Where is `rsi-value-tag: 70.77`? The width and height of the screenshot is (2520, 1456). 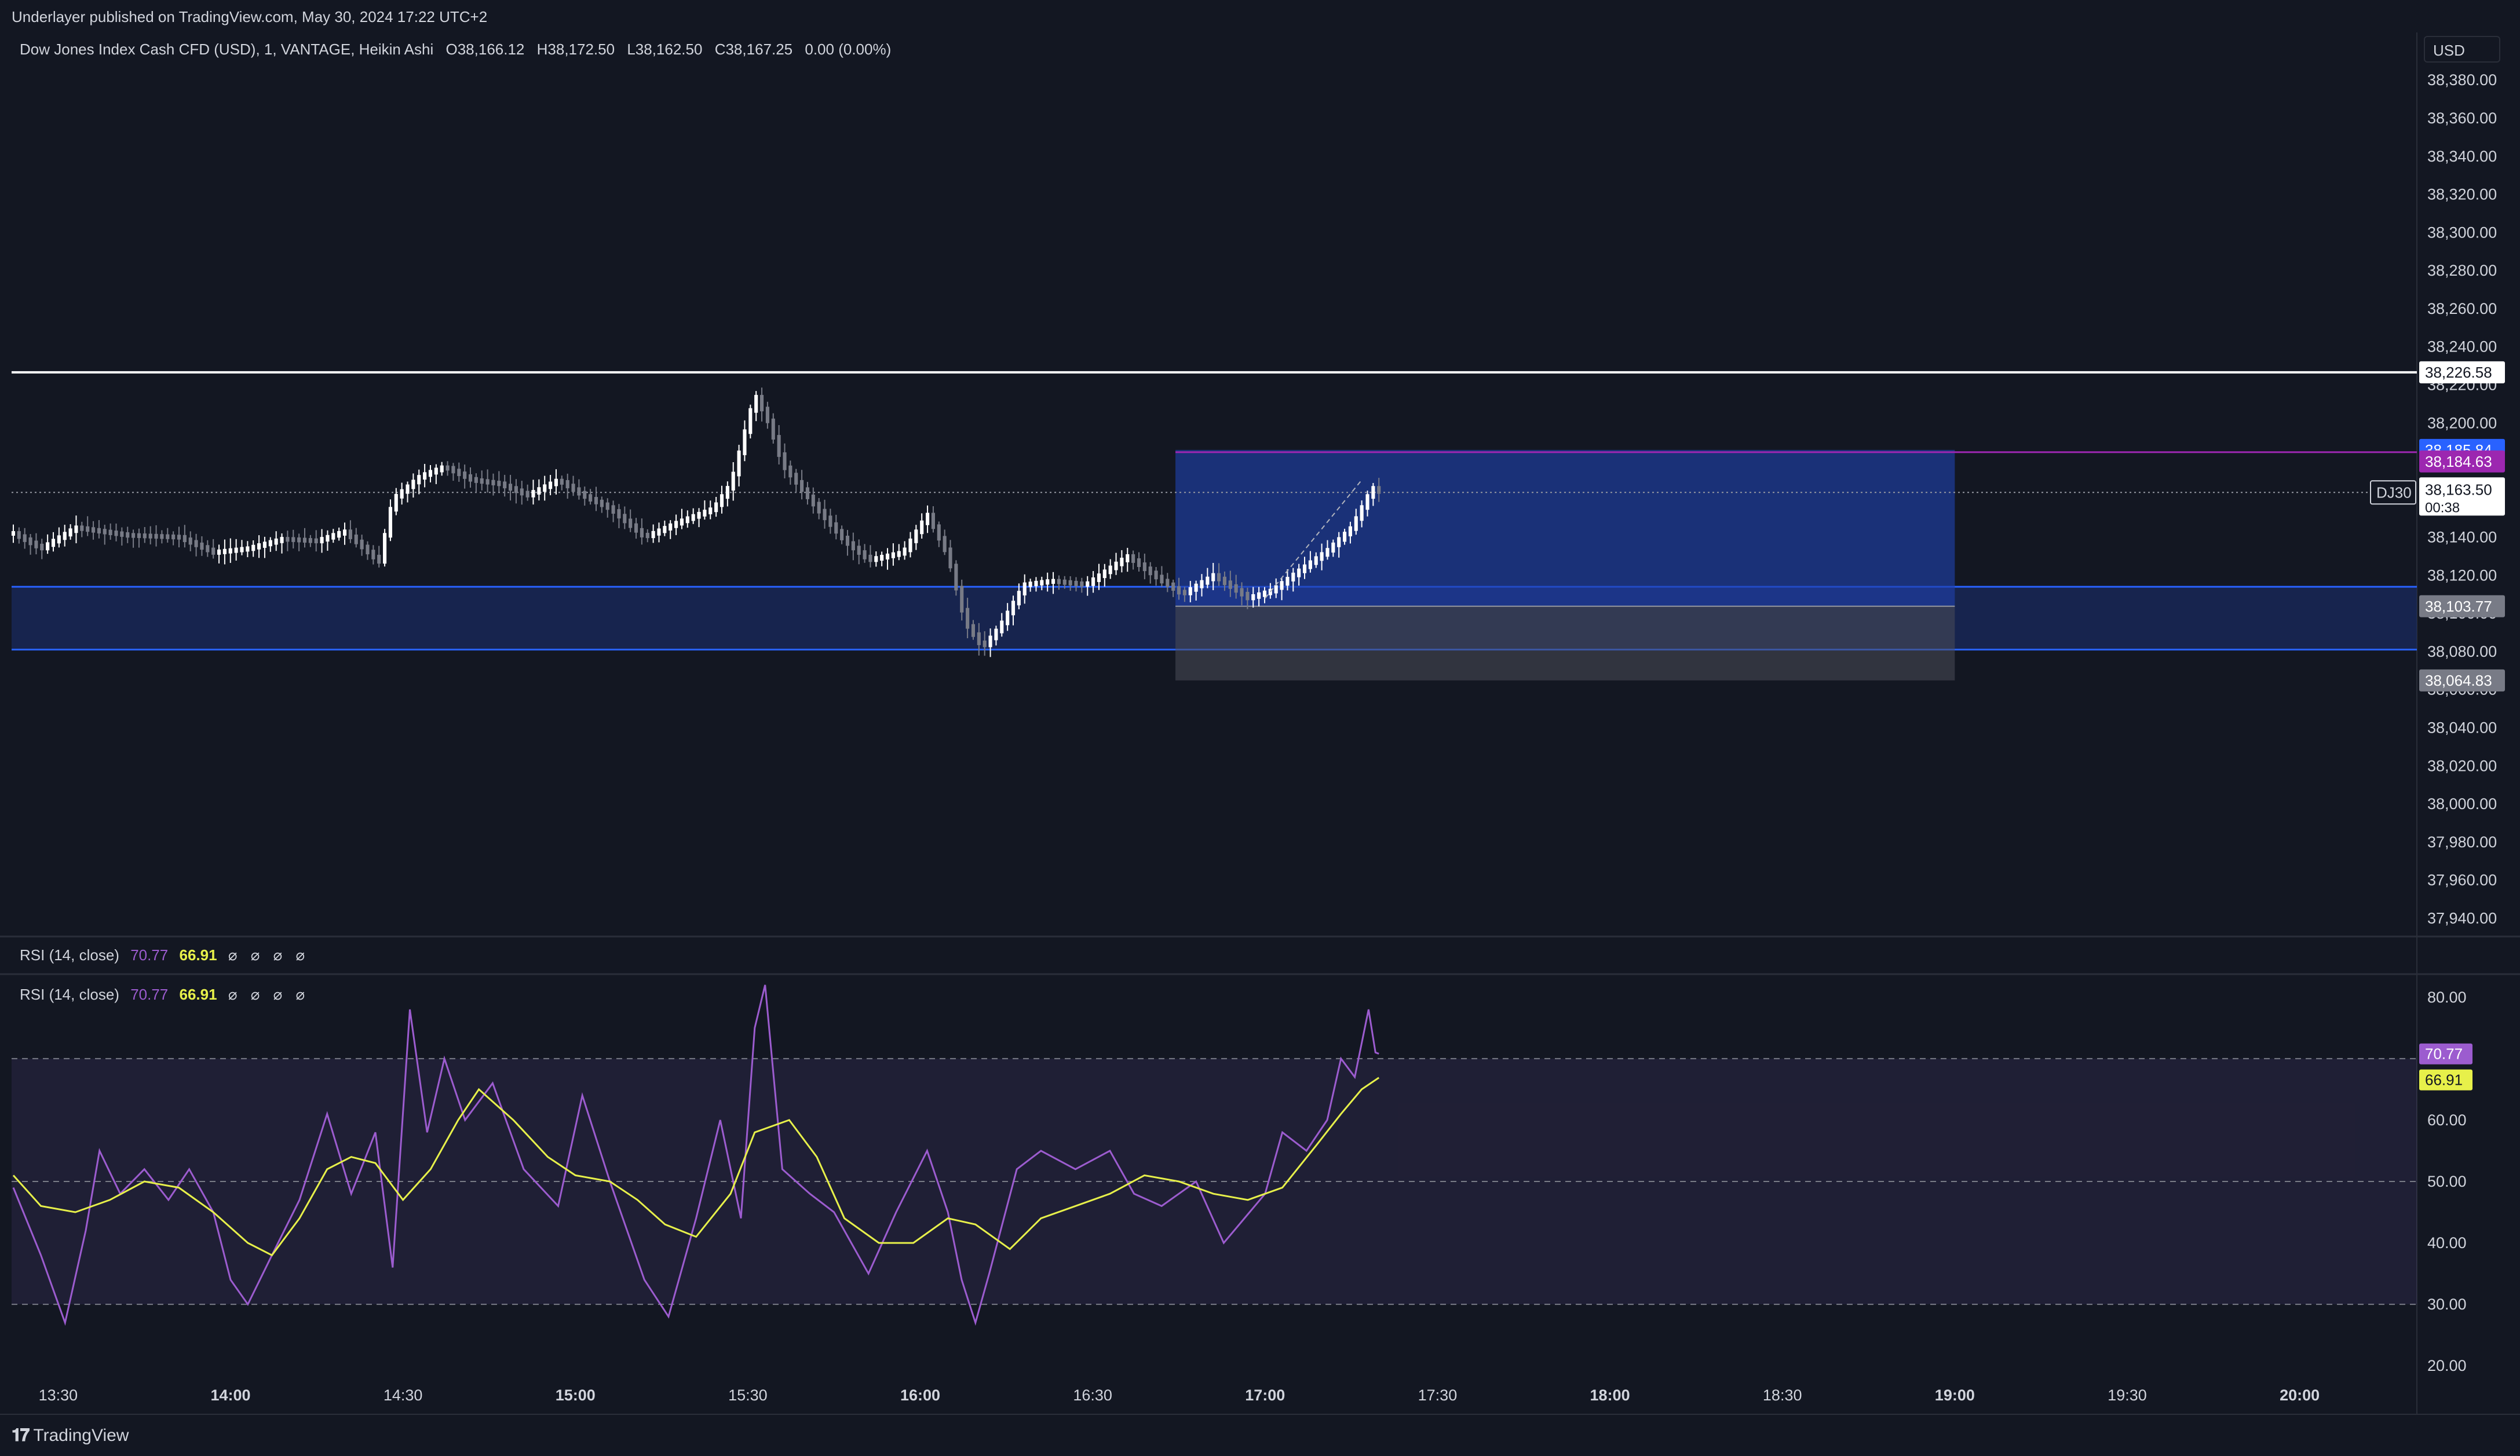
rsi-value-tag: 70.77 is located at coordinates (2444, 1054).